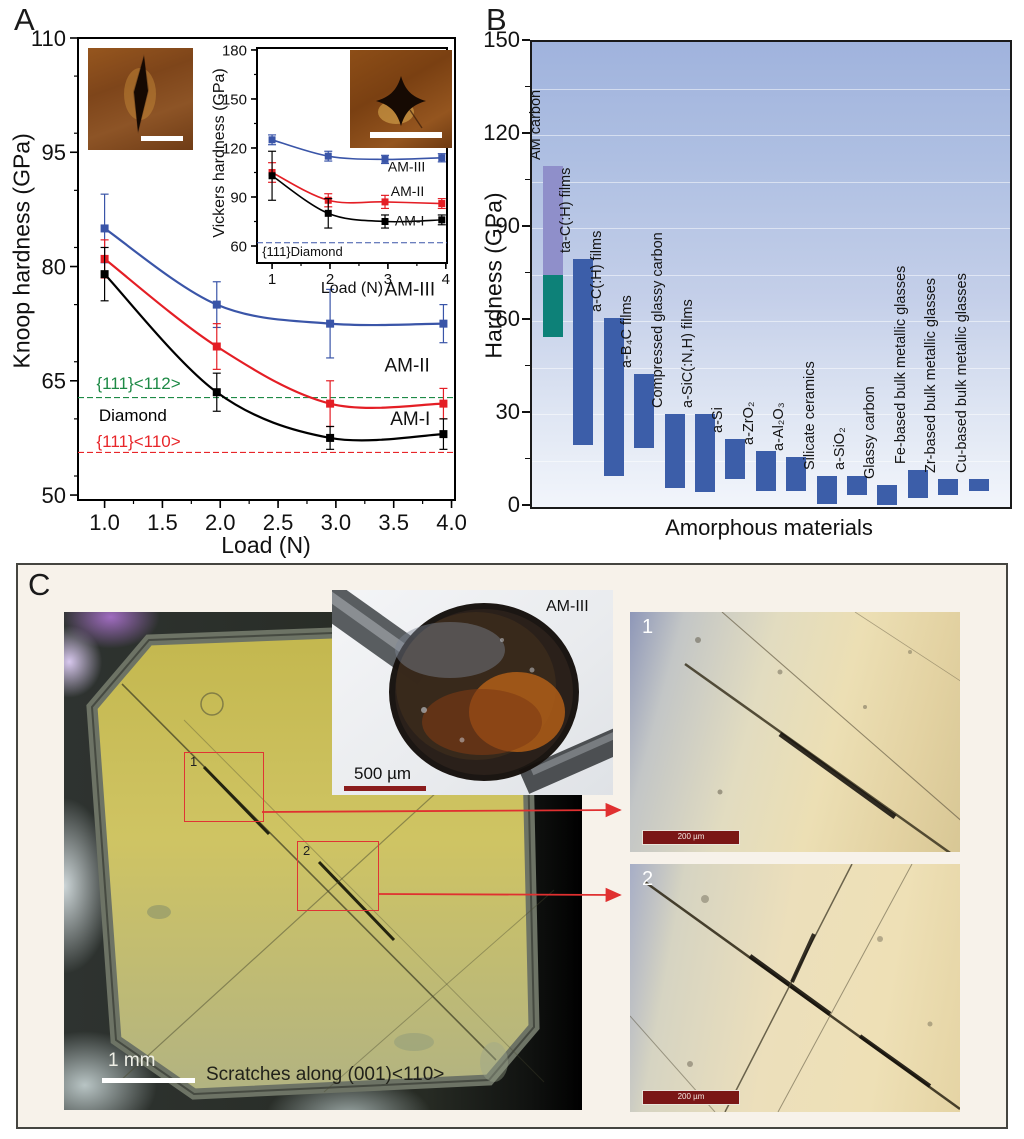 The image size is (1024, 1139). I want to click on b-tick-label: 0, so click(513, 504).